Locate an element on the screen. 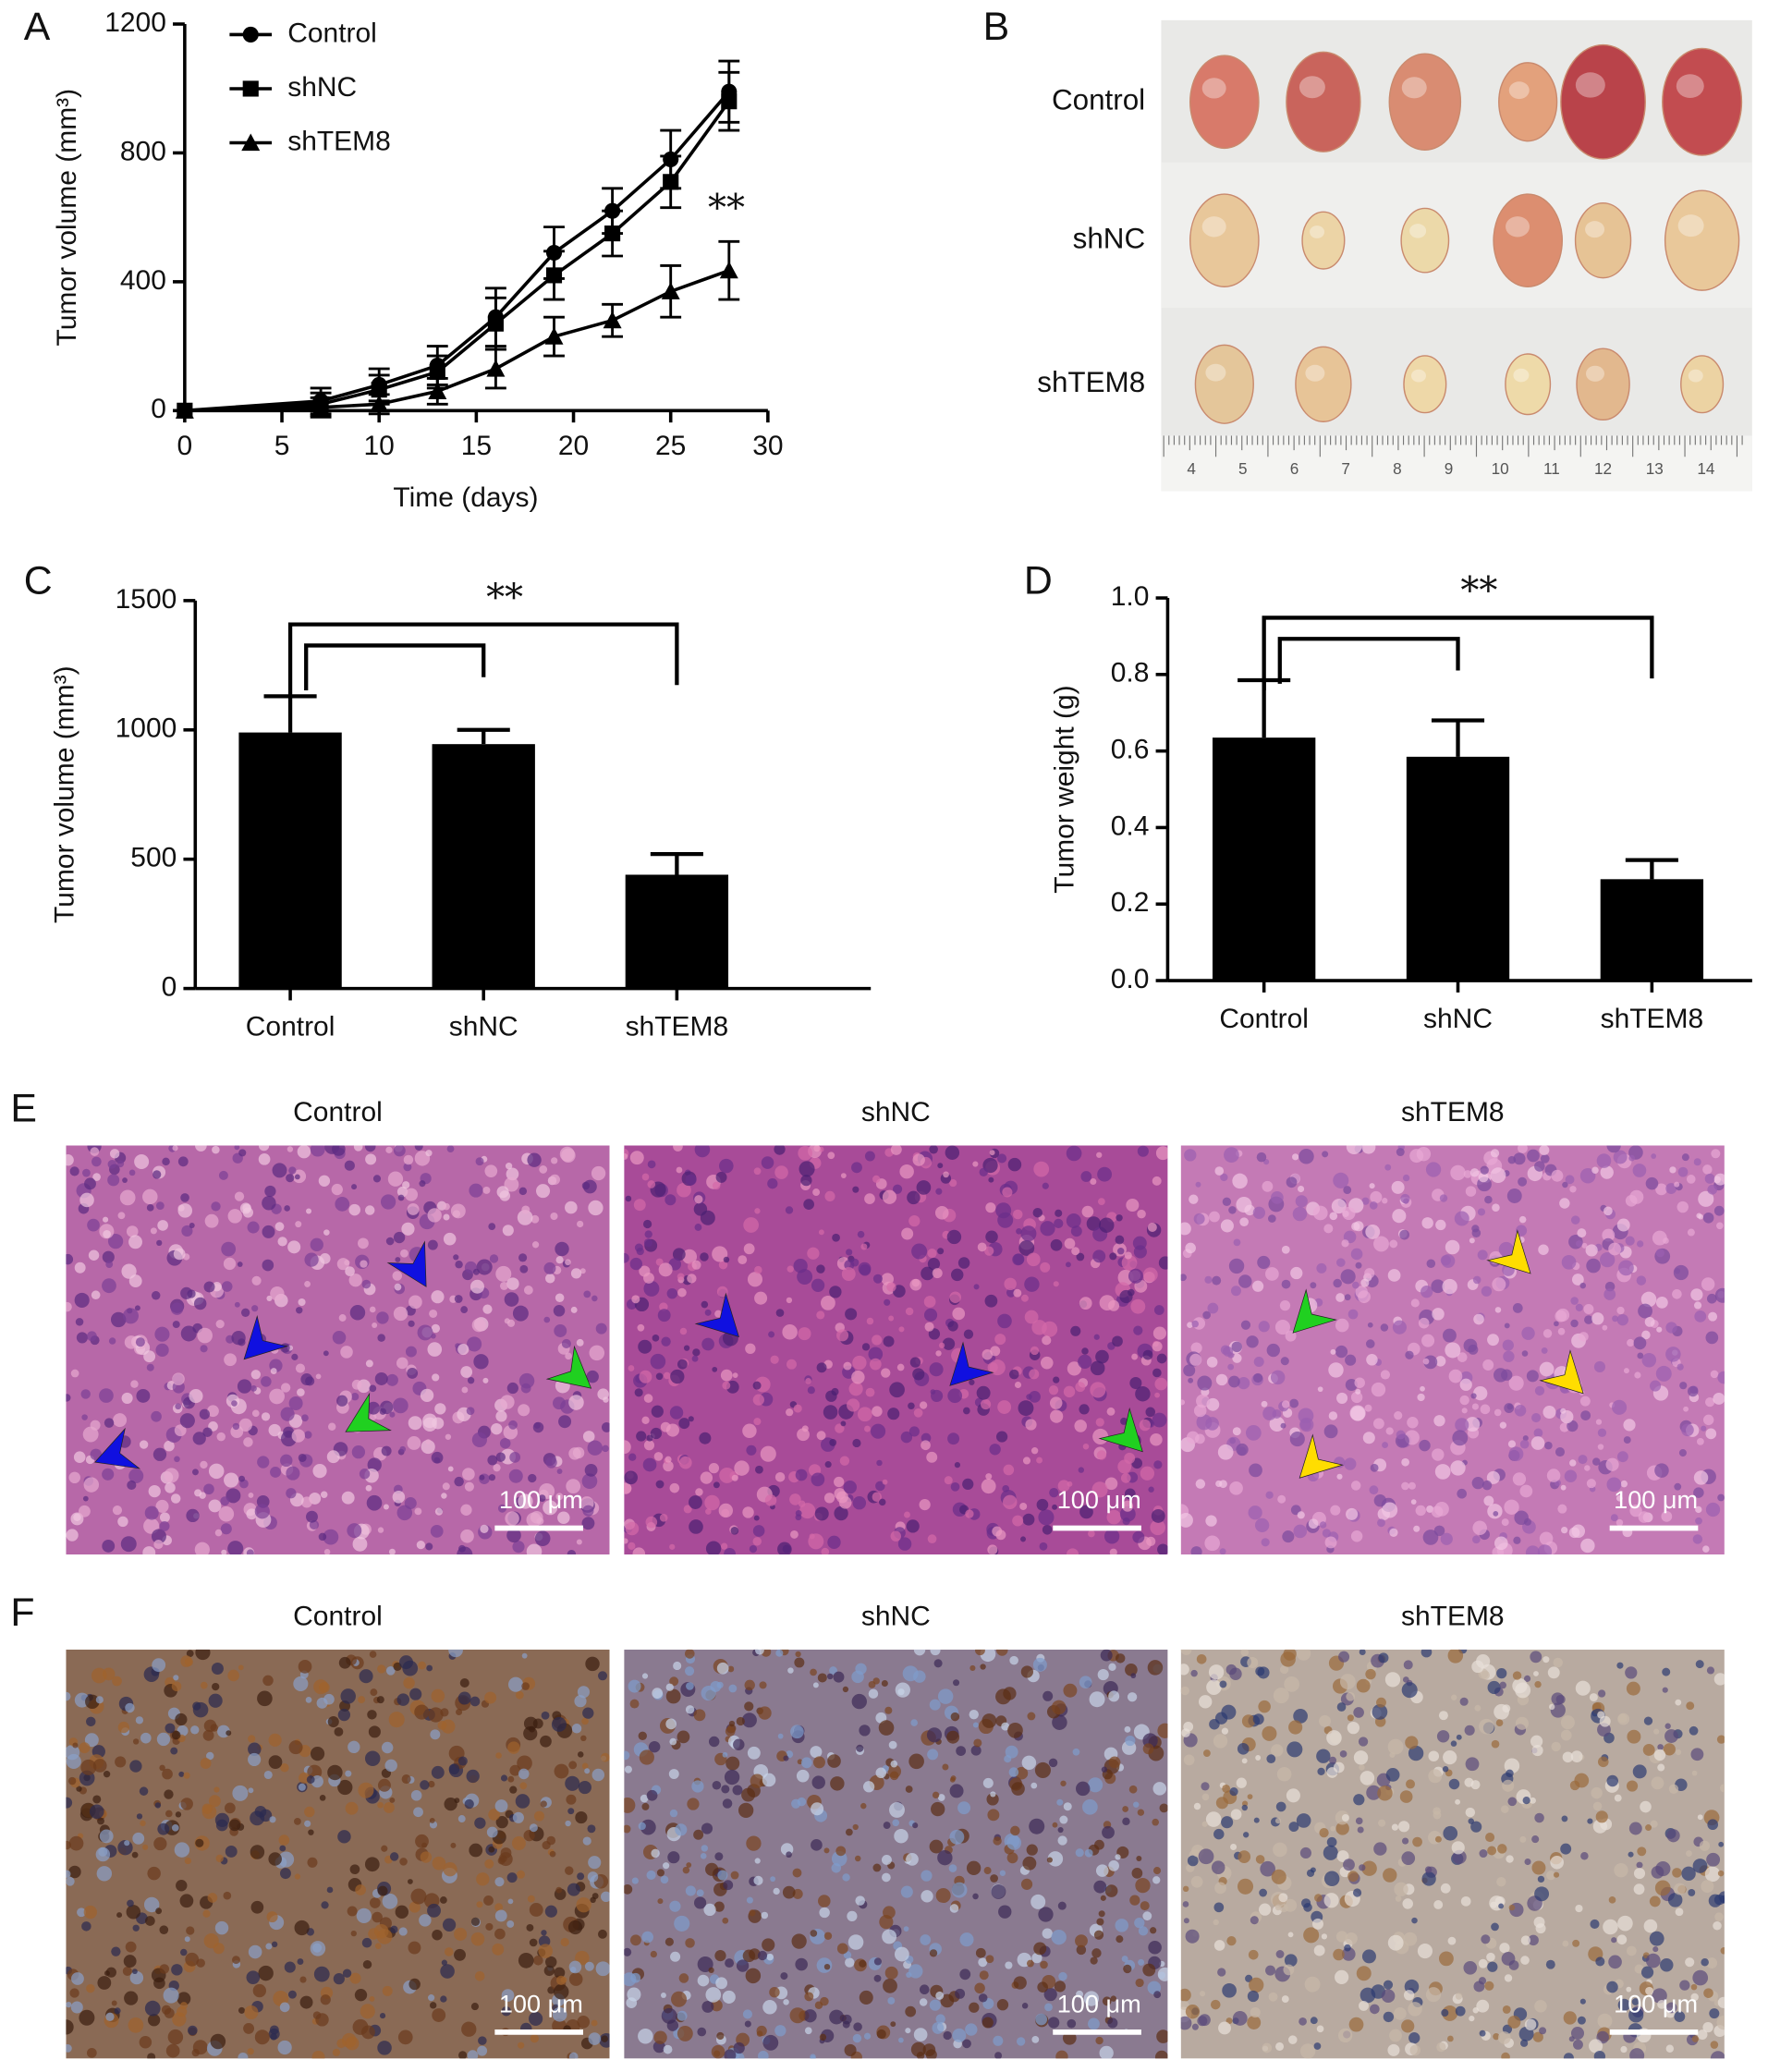 The height and width of the screenshot is (2072, 1768). x-tick-label: 25 is located at coordinates (670, 446).